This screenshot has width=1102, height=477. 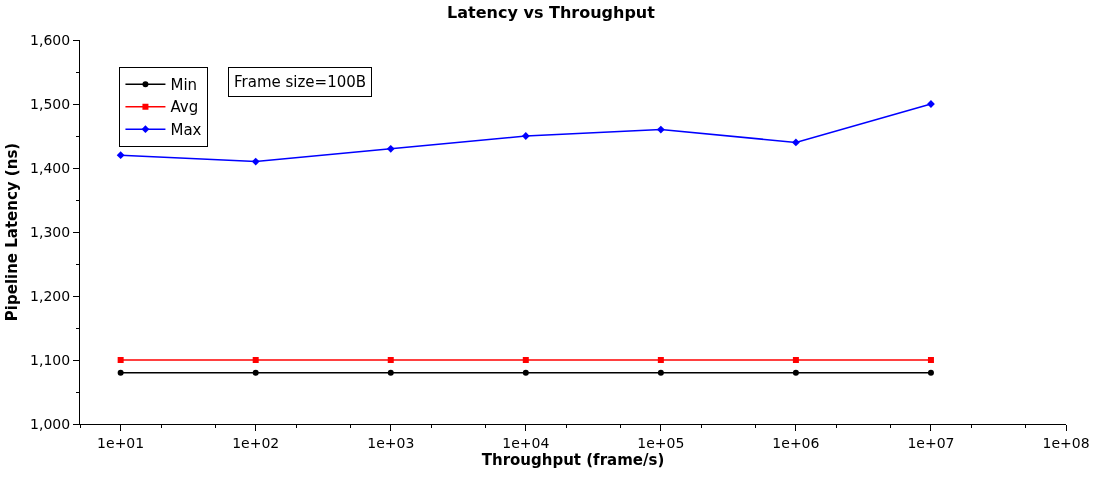 What do you see at coordinates (526, 442) in the screenshot?
I see `x-tick-label: 1e+04` at bounding box center [526, 442].